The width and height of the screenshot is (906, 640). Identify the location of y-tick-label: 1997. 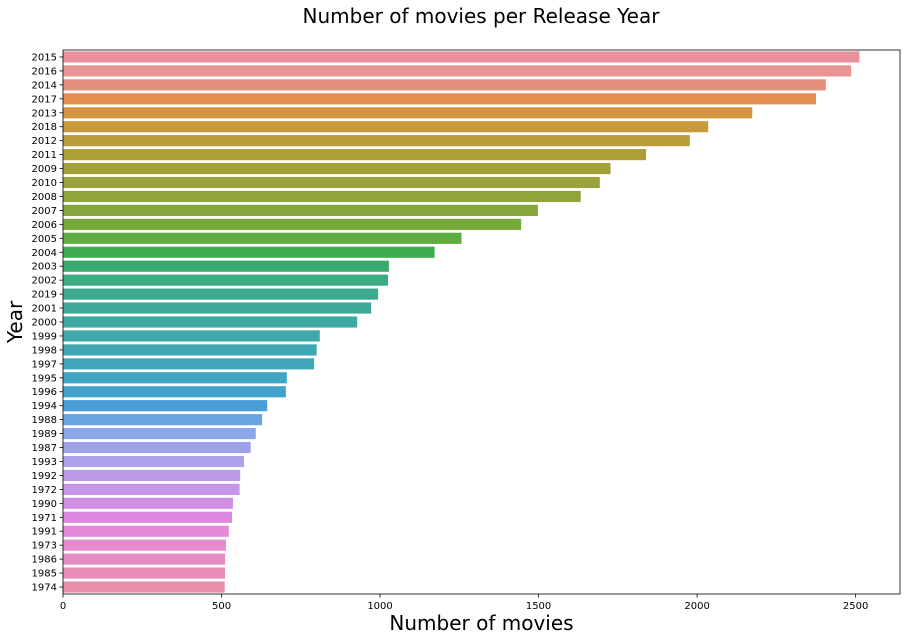
(44, 364).